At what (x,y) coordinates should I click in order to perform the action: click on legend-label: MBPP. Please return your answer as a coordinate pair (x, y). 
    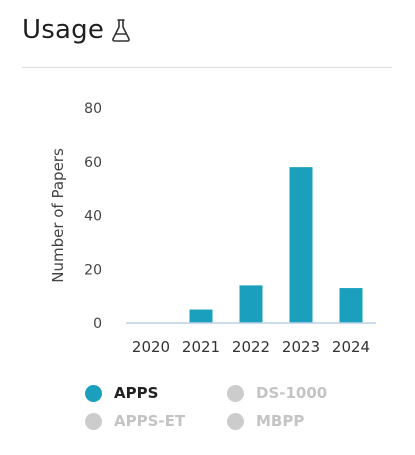
    Looking at the image, I should click on (280, 421).